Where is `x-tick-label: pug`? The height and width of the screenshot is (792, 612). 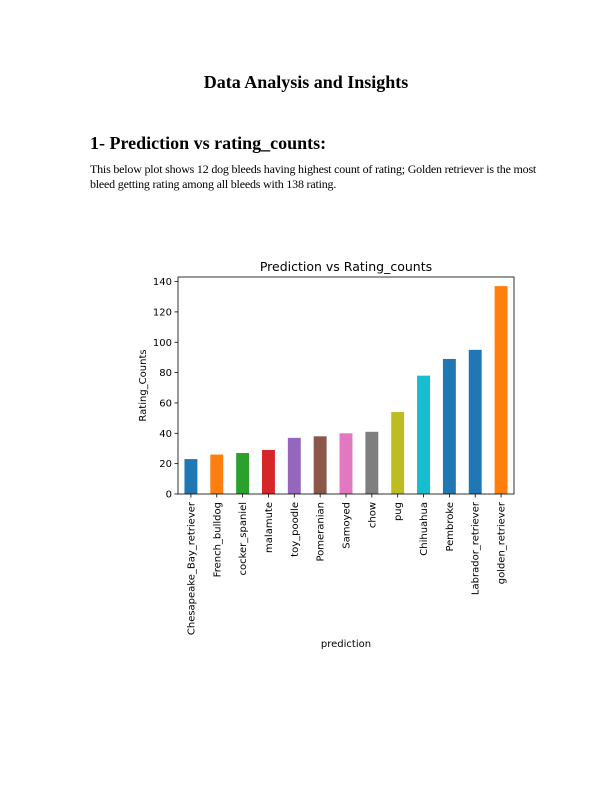 x-tick-label: pug is located at coordinates (398, 511).